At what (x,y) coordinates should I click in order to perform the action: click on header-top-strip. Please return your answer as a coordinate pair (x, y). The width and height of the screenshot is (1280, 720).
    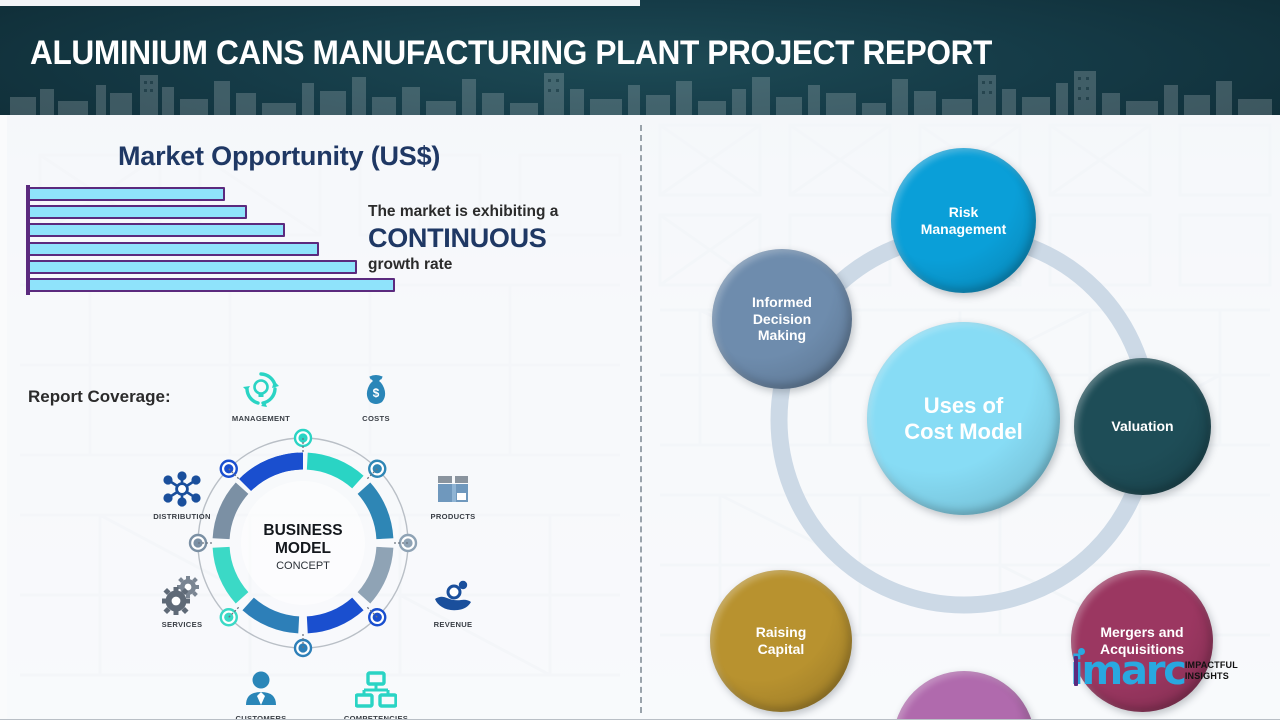
    Looking at the image, I should click on (320, 3).